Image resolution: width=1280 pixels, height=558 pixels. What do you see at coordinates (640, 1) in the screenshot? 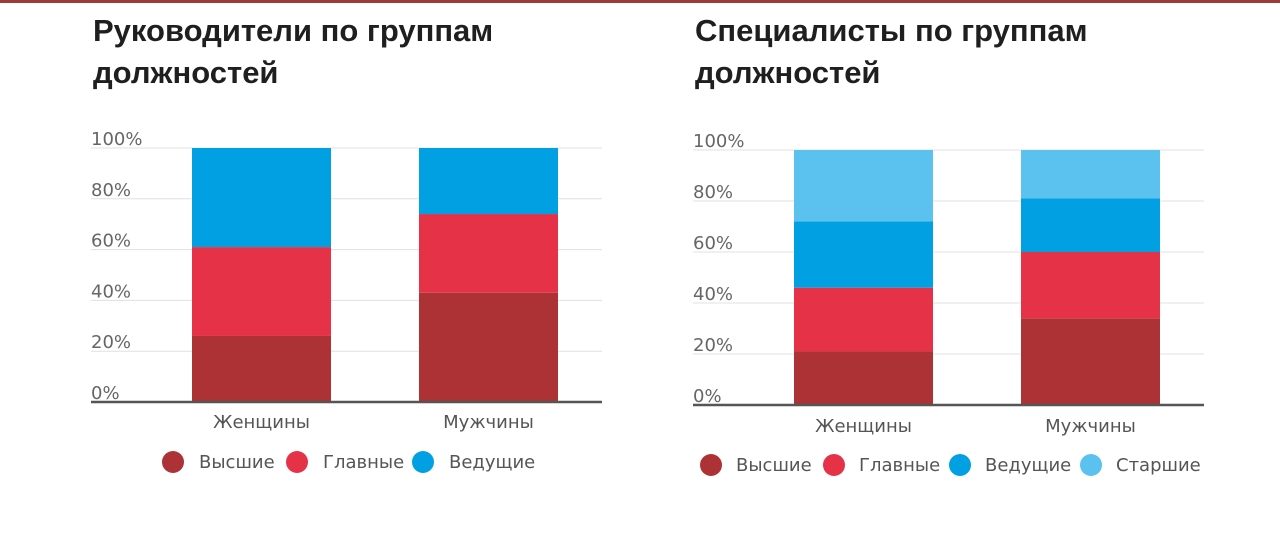
I see `top-border` at bounding box center [640, 1].